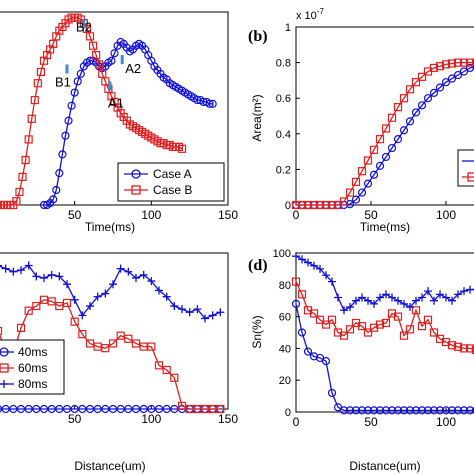 The width and height of the screenshot is (474, 474). What do you see at coordinates (133, 68) in the screenshot?
I see `annotation-label-a2: A2` at bounding box center [133, 68].